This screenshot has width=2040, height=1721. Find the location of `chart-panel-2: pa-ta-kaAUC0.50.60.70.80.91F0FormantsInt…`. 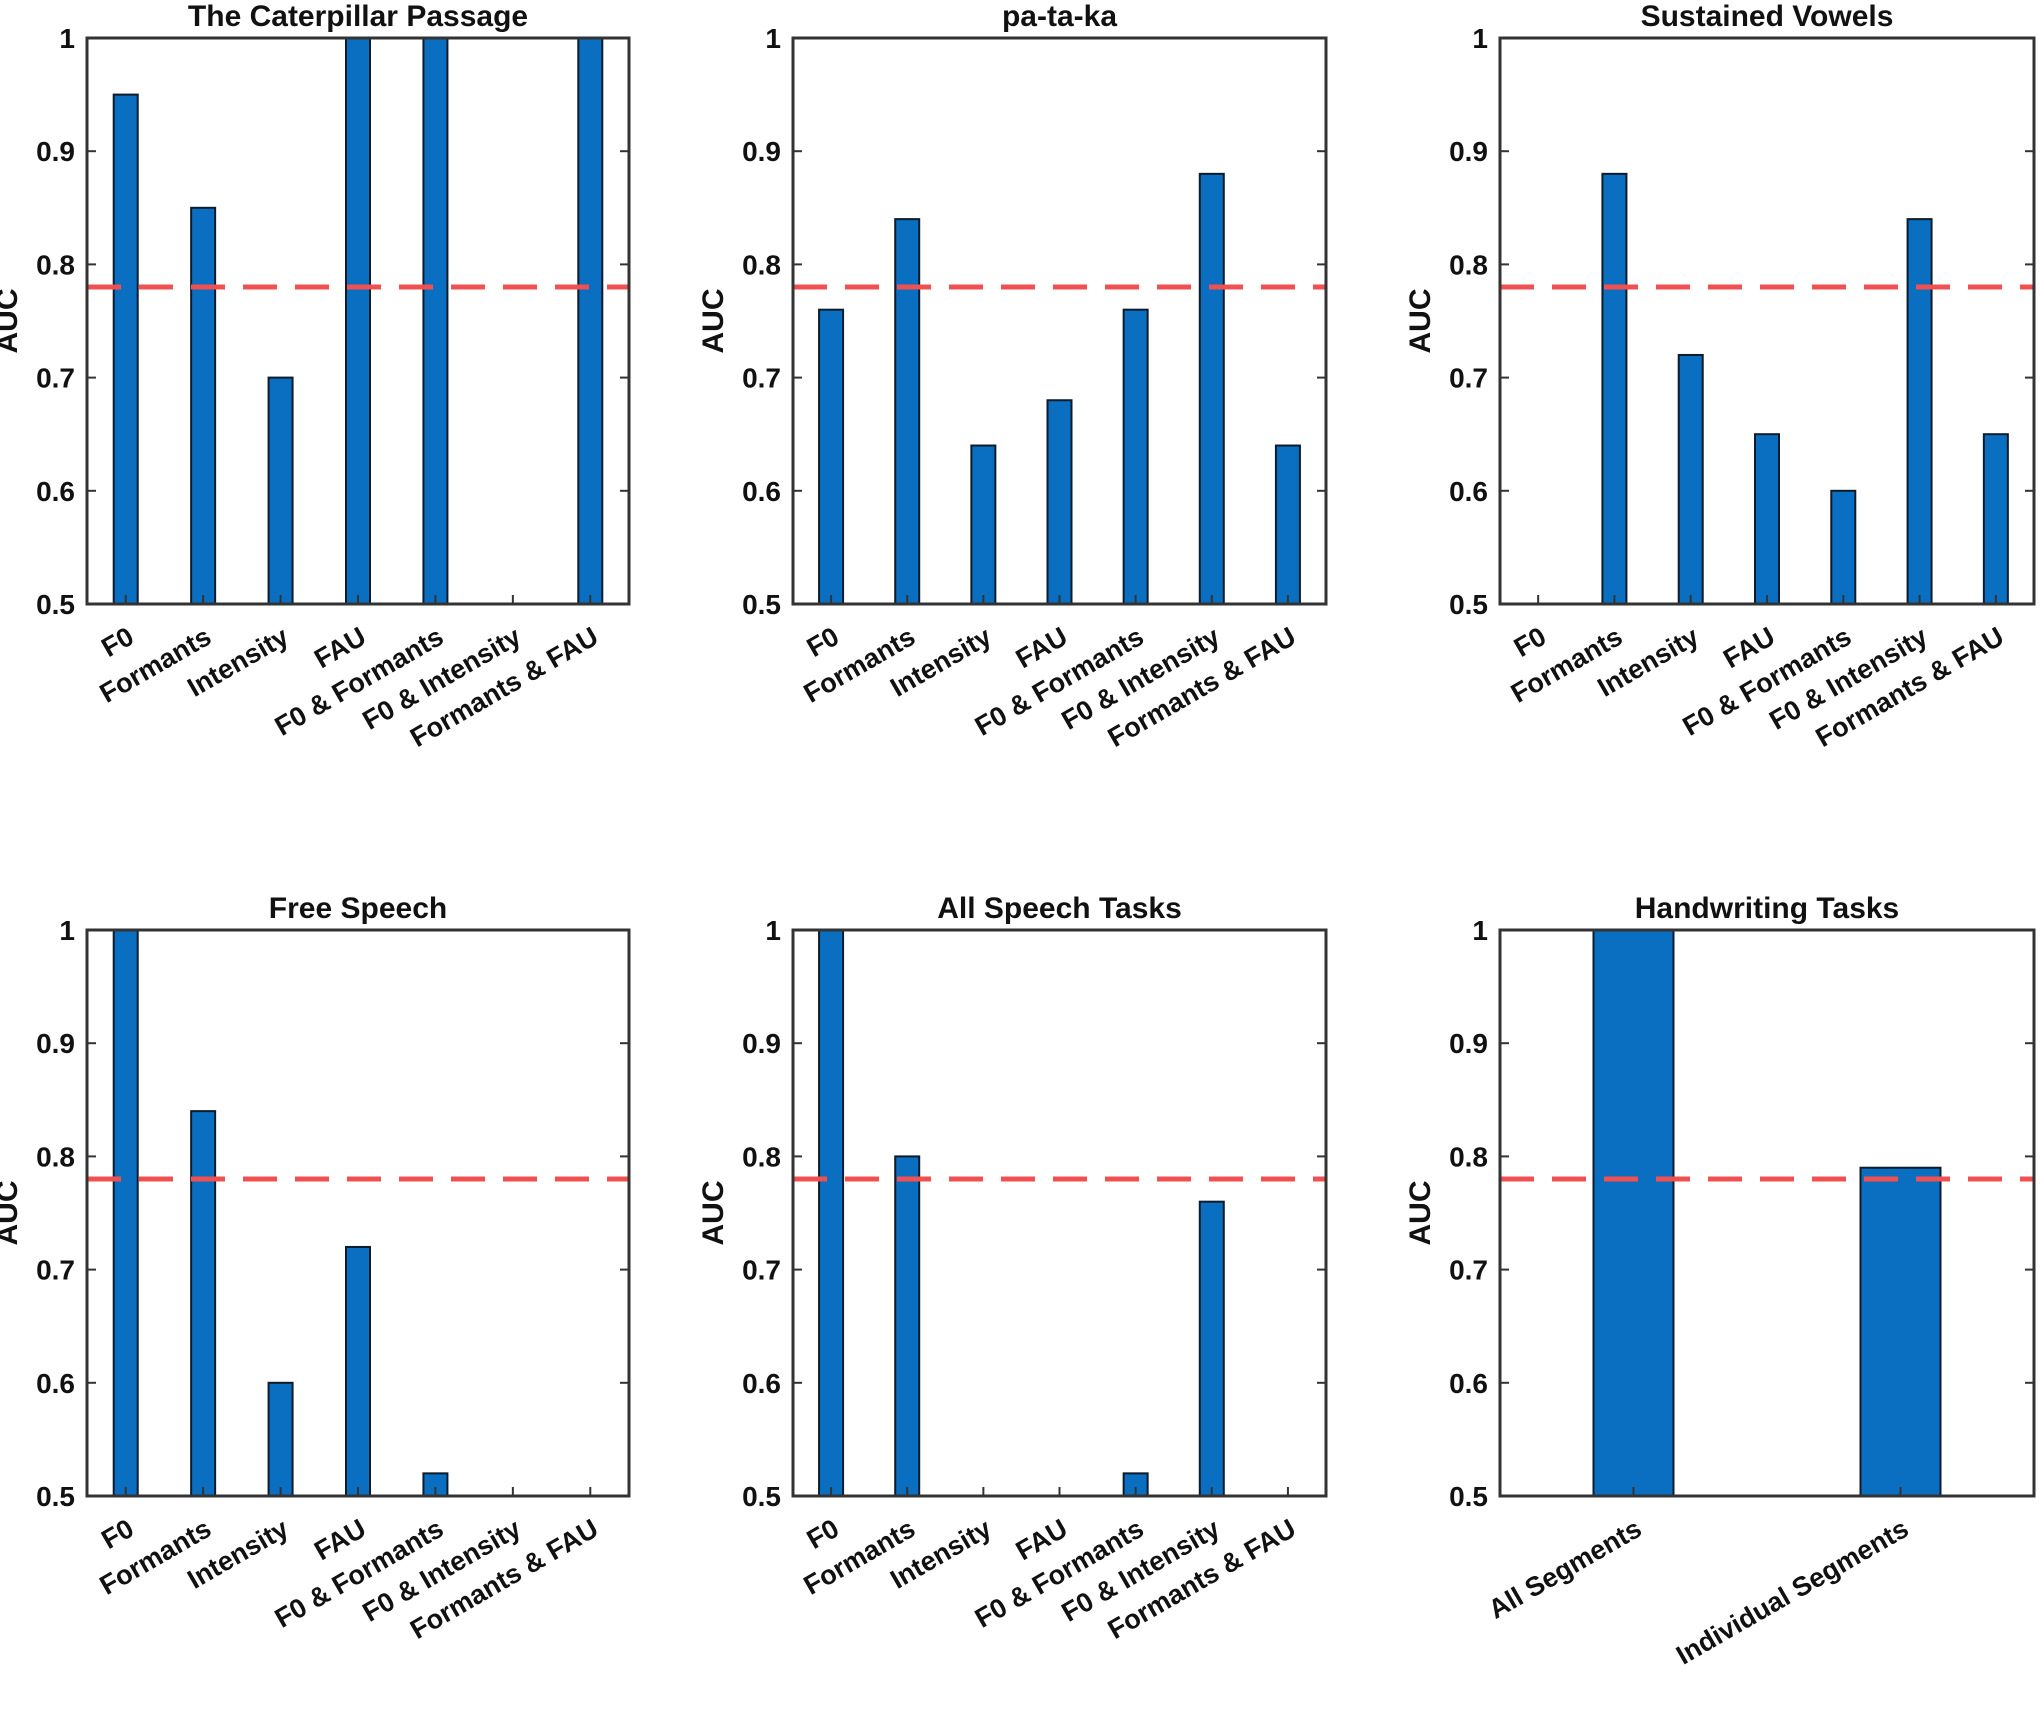

chart-panel-2: pa-ta-kaAUC0.50.60.70.80.91F0FormantsInt… is located at coordinates (1012, 376).